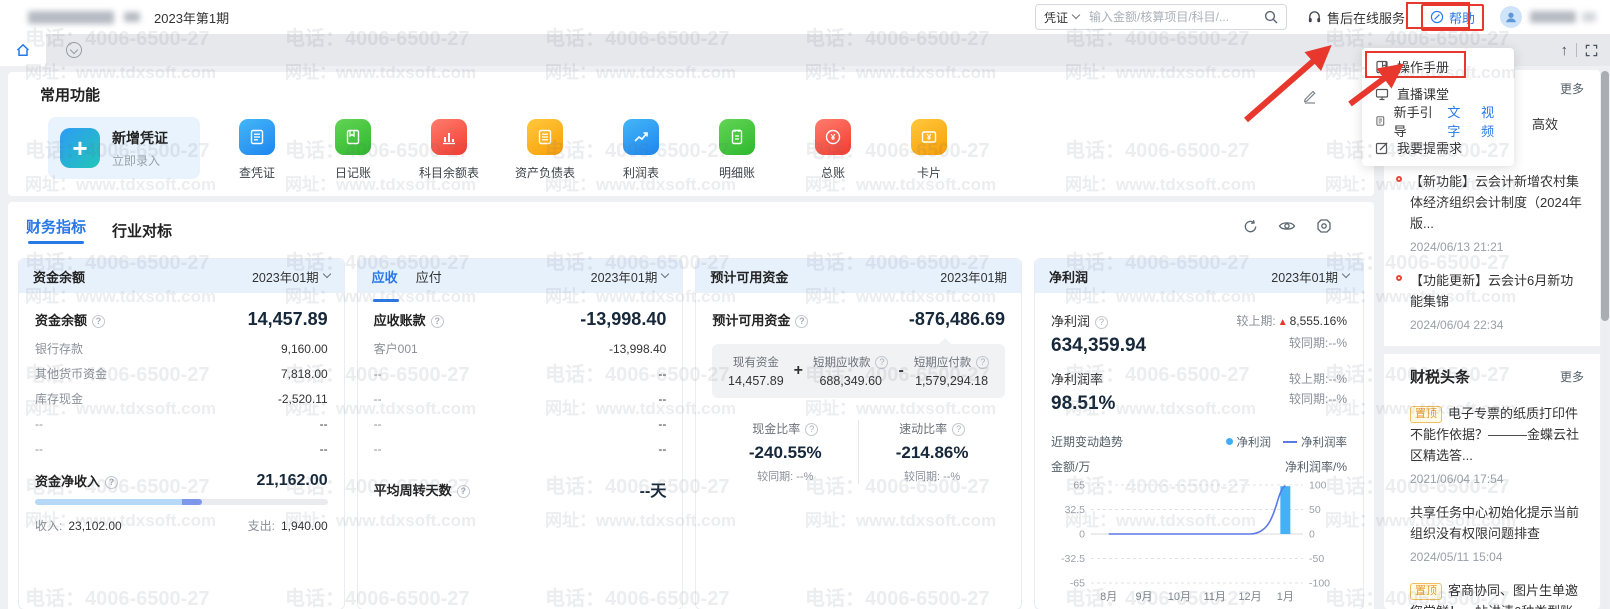  I want to click on company-name-blurred, so click(71, 17).